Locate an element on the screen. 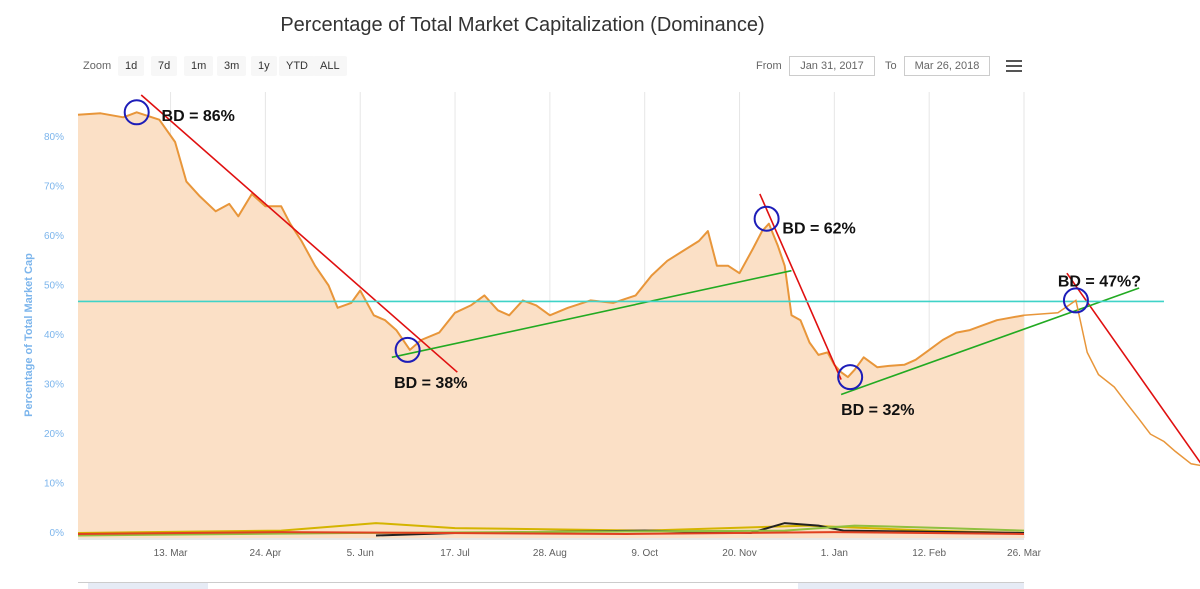 The height and width of the screenshot is (589, 1200). x-tick-label: 17. Jul is located at coordinates (454, 553).